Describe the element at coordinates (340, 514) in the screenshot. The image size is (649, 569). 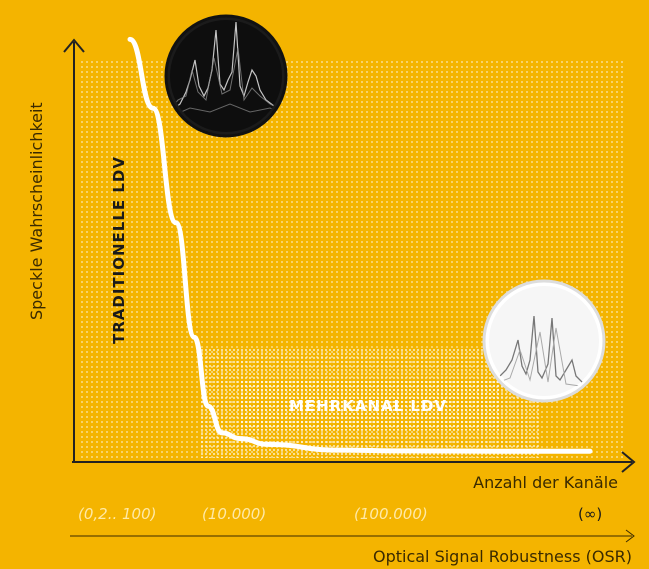
I see `osr-tick-labels: (0,2.. 100) (10.000) (100.000) (∞)` at that location.